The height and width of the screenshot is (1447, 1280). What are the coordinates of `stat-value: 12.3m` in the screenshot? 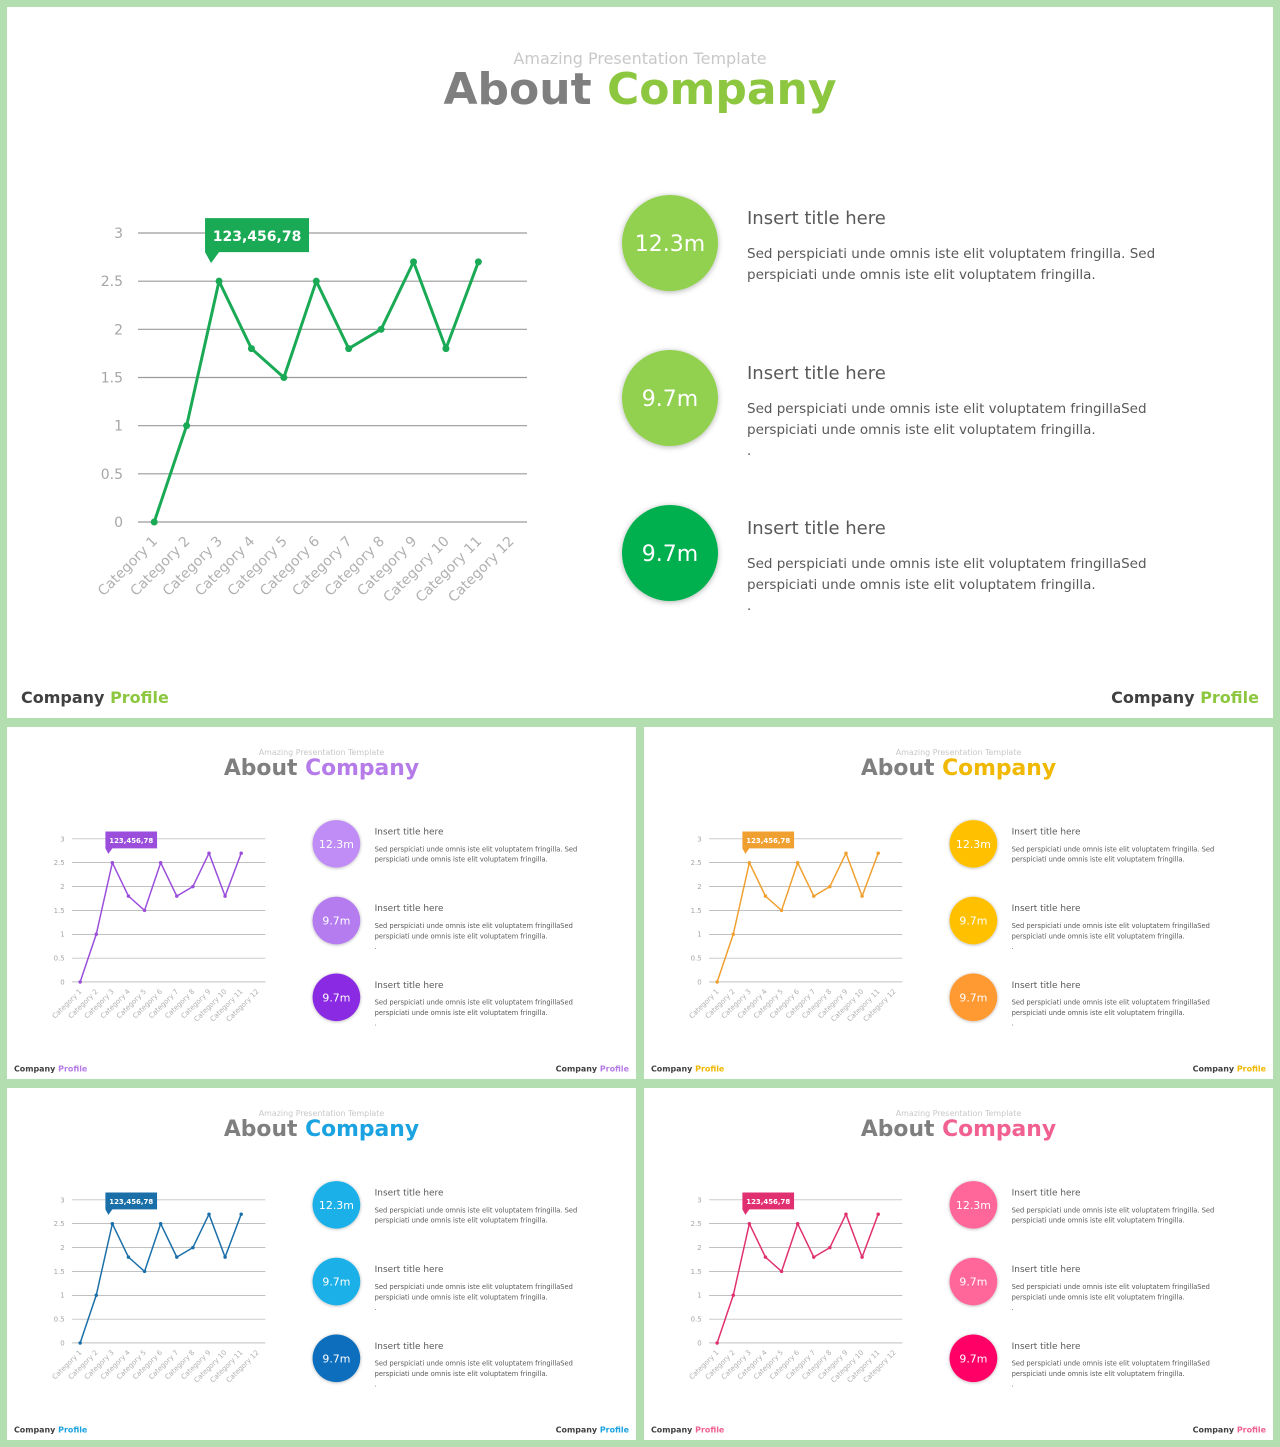 It's located at (973, 1205).